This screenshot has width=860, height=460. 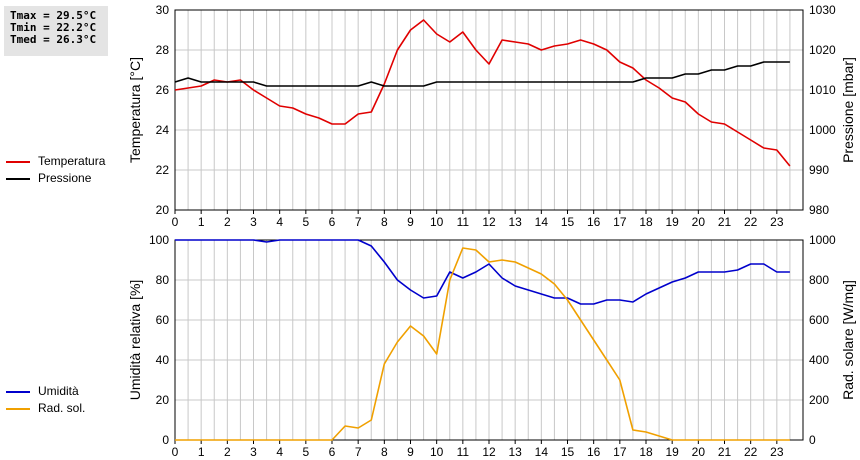 What do you see at coordinates (163, 10) in the screenshot?
I see `y-tick-label: 30` at bounding box center [163, 10].